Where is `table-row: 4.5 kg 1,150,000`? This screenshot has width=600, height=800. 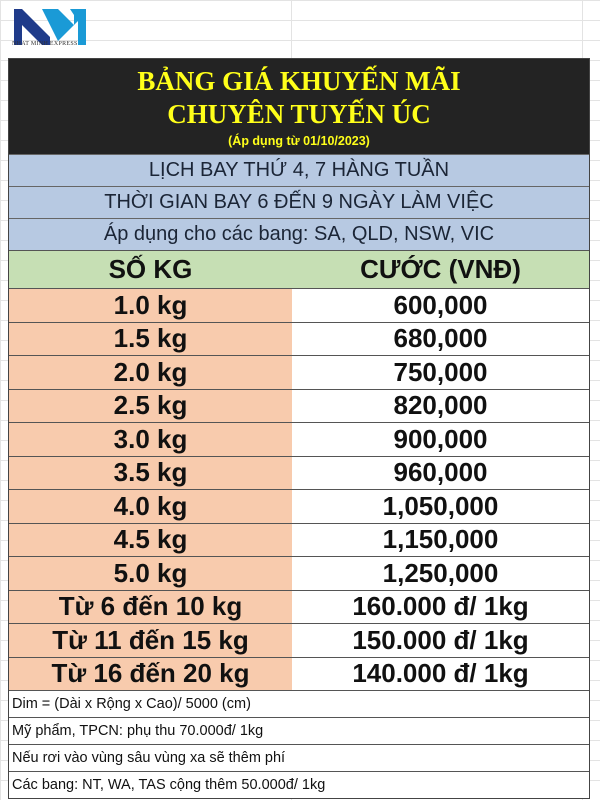 table-row: 4.5 kg 1,150,000 is located at coordinates (299, 539).